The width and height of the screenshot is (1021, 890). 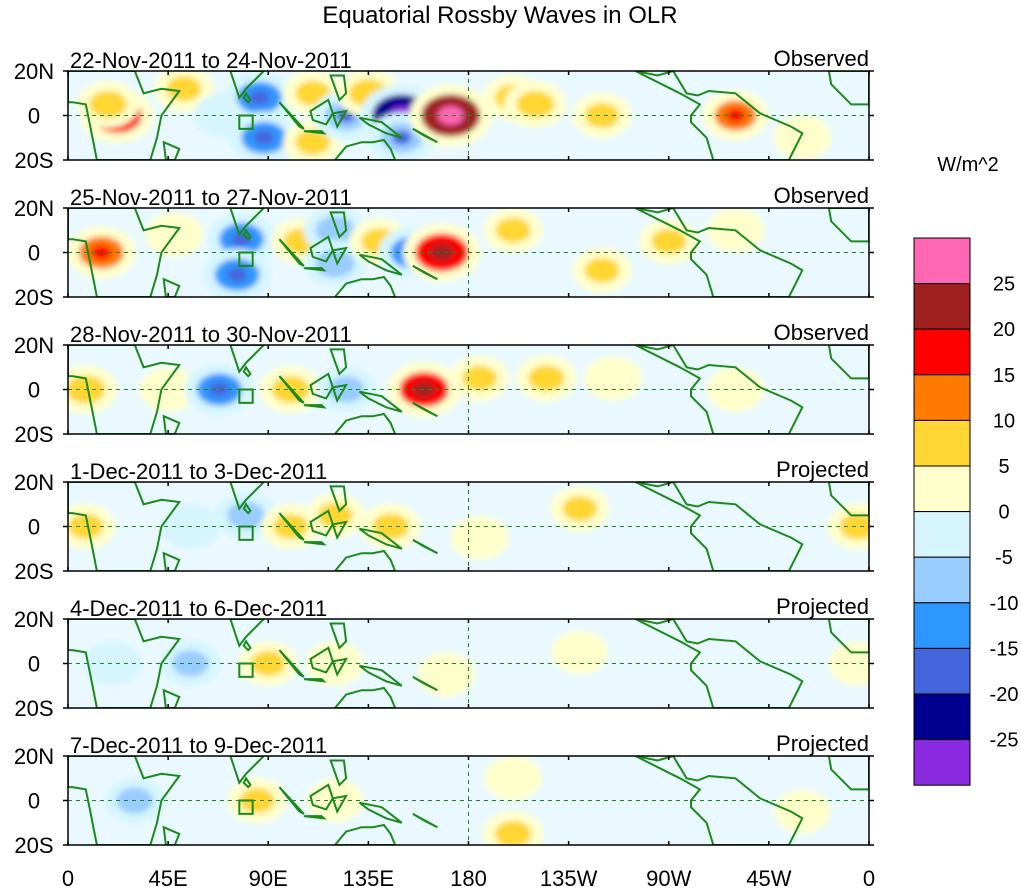 What do you see at coordinates (468, 878) in the screenshot?
I see `x-axis: 0 45E 90E 135E 180 135W 90W 45W 0` at bounding box center [468, 878].